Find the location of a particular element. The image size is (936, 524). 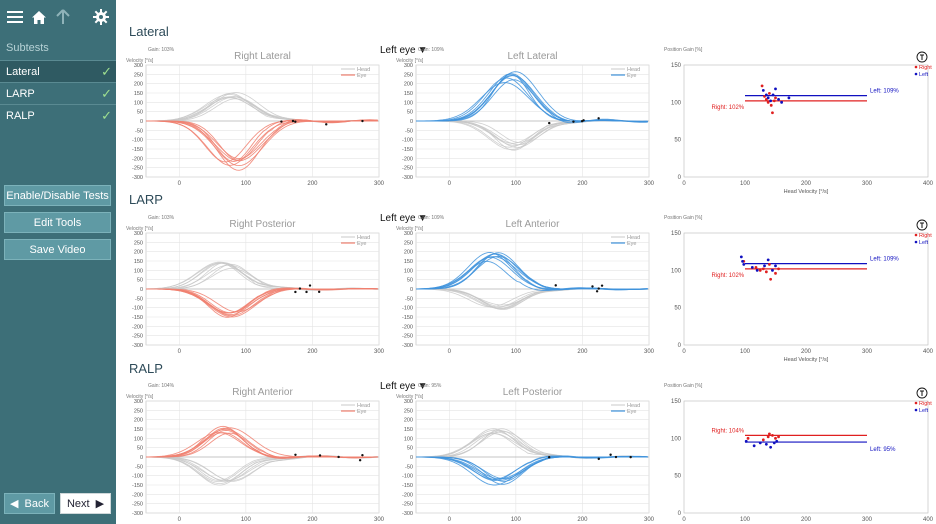

legend-head-label: Head is located at coordinates (633, 238).